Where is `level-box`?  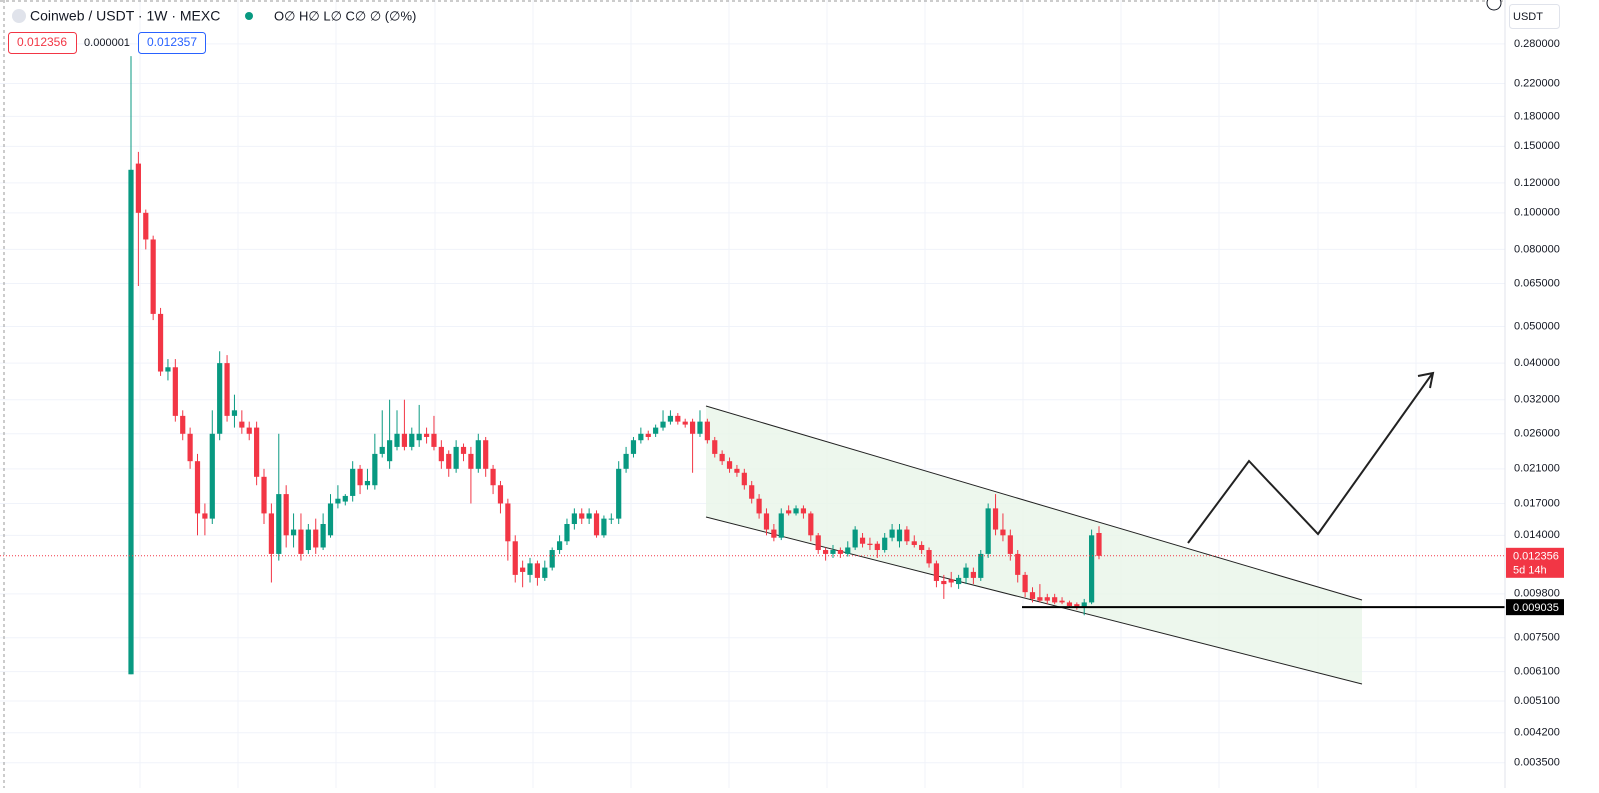 level-box is located at coordinates (1535, 607).